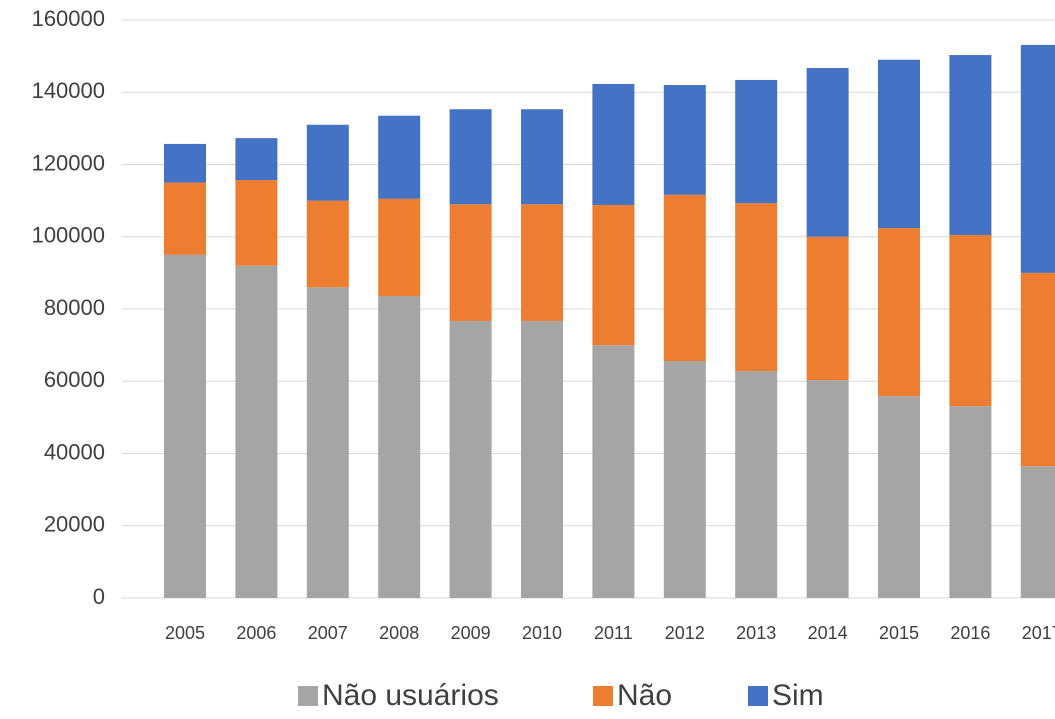 This screenshot has height=719, width=1055. Describe the element at coordinates (68, 18) in the screenshot. I see `y-tick-label: 160000` at that location.